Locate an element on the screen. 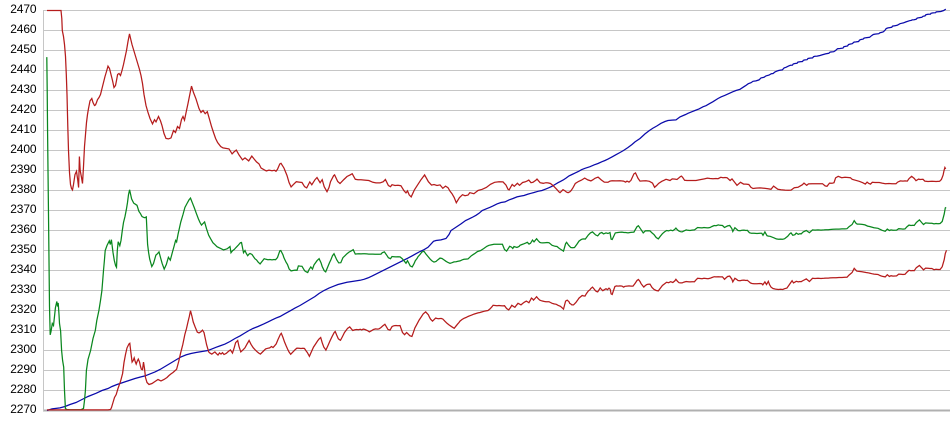 The width and height of the screenshot is (950, 440). svg-text: 2450 is located at coordinates (23, 49).